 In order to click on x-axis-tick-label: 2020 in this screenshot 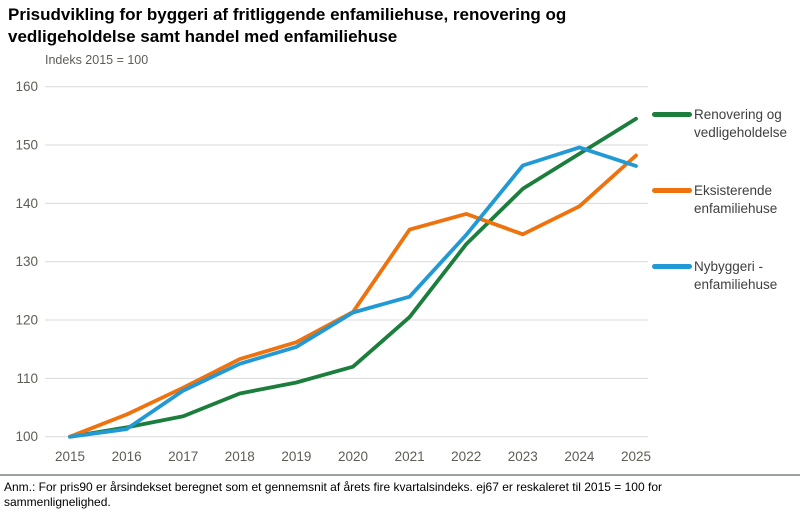, I will do `click(353, 456)`.